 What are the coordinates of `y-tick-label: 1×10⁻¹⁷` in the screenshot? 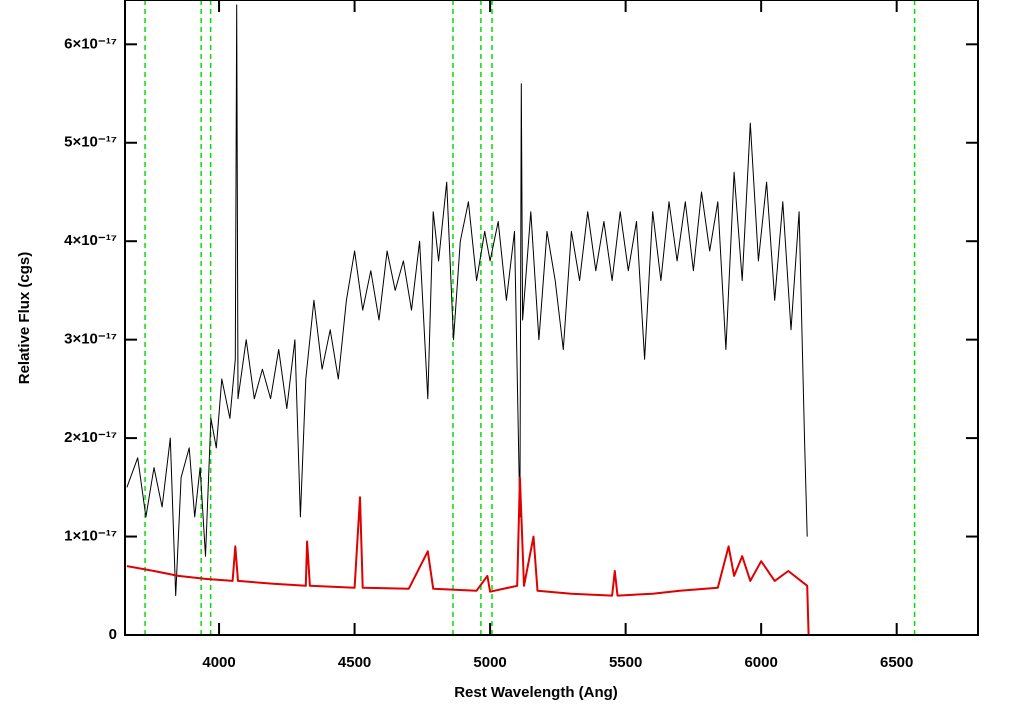 It's located at (90, 536).